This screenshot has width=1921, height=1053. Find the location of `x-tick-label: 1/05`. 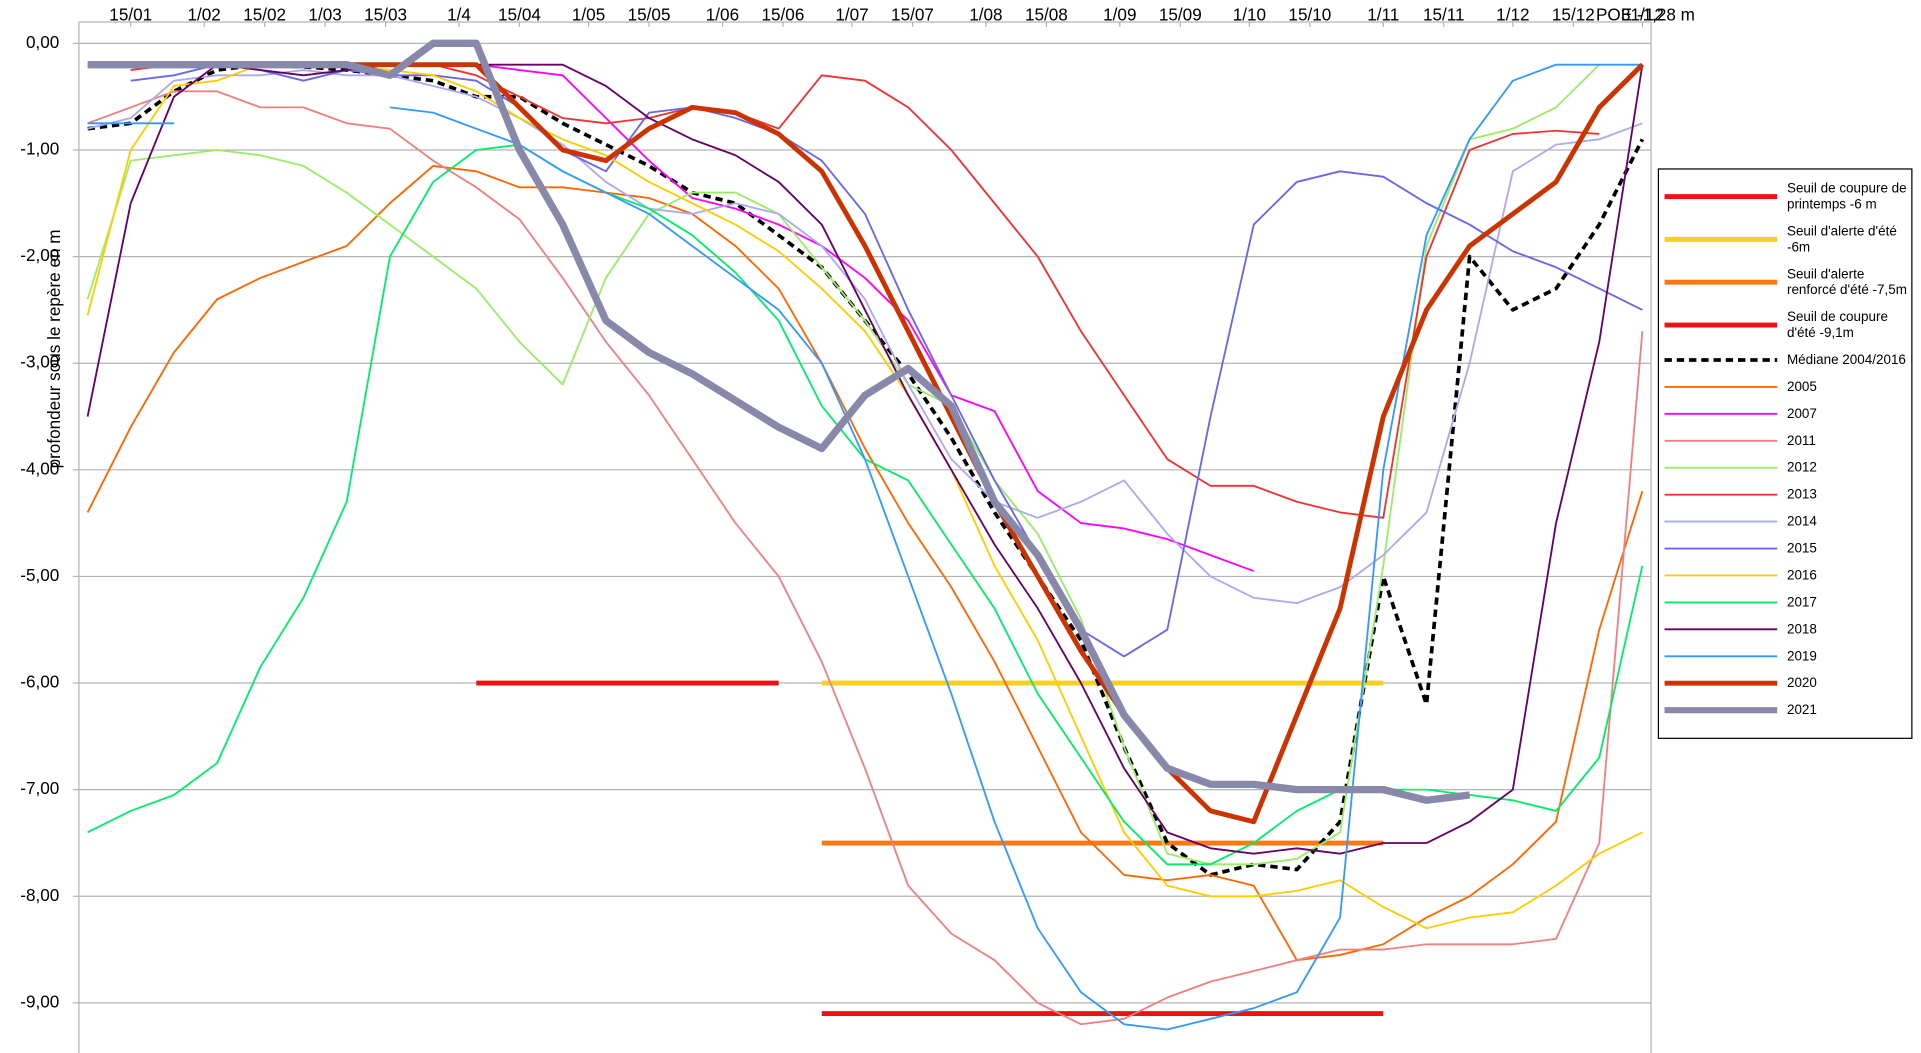

x-tick-label: 1/05 is located at coordinates (588, 14).